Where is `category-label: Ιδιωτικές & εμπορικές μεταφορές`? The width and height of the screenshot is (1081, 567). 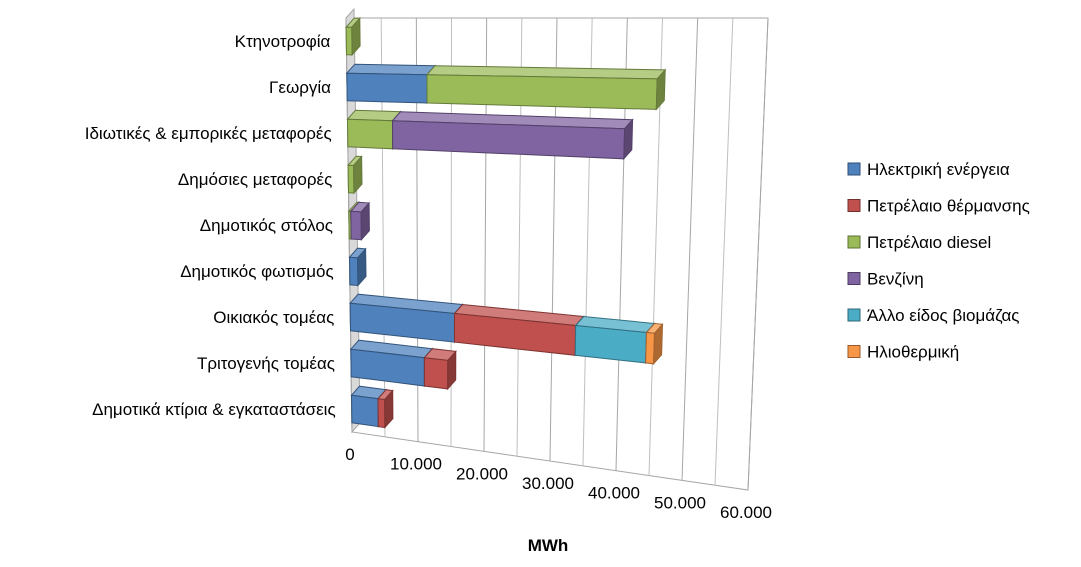
category-label: Ιδιωτικές & εμπορικές μεταφορές is located at coordinates (208, 133).